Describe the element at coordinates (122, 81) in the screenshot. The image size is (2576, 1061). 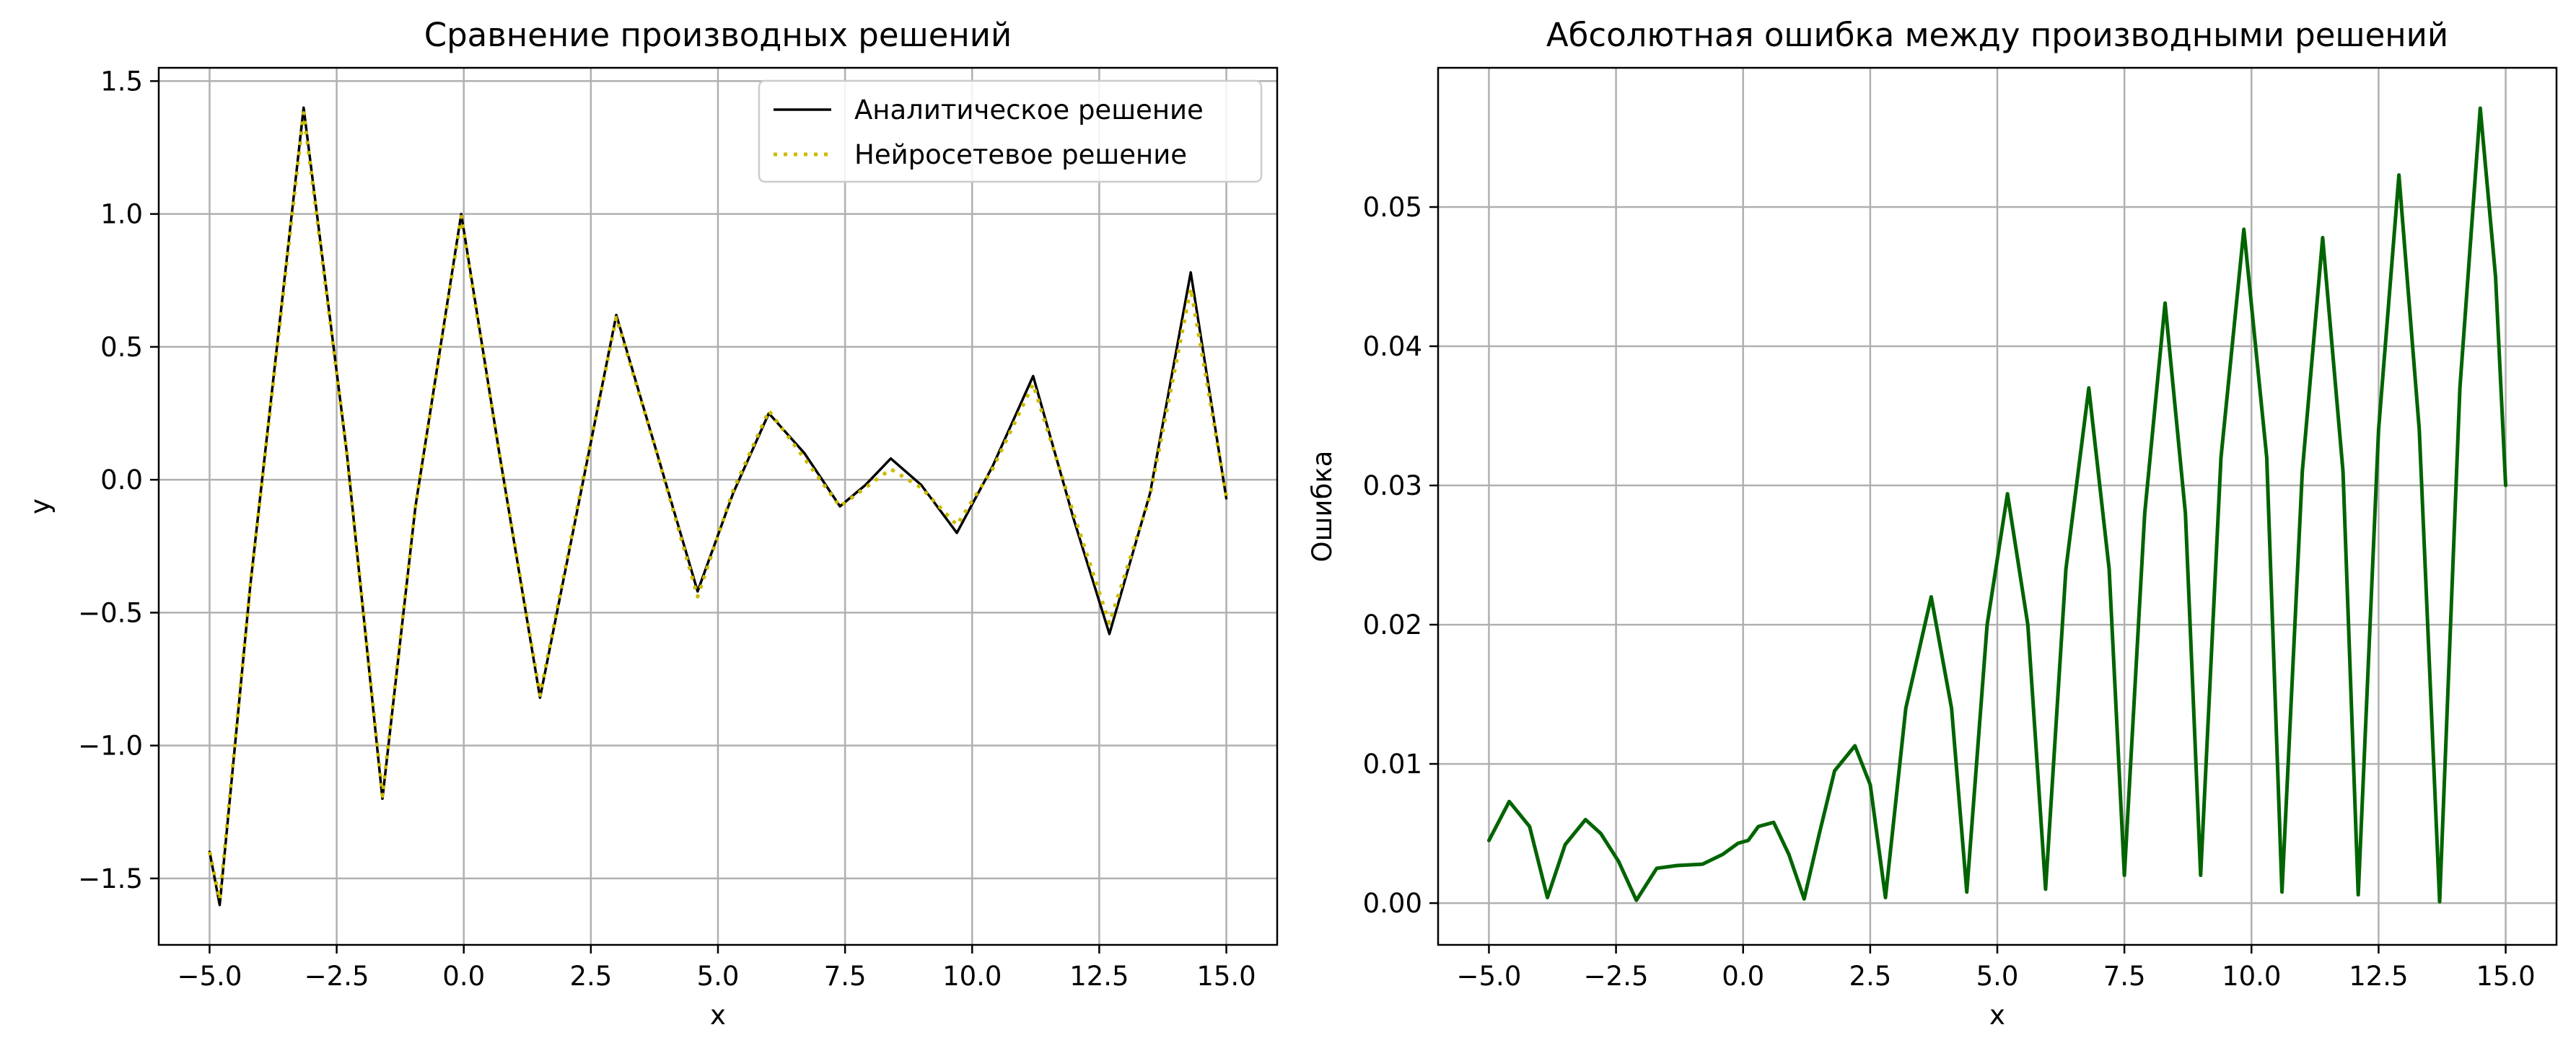
I see `left-plot-ytick-label-6: 1.5` at that location.